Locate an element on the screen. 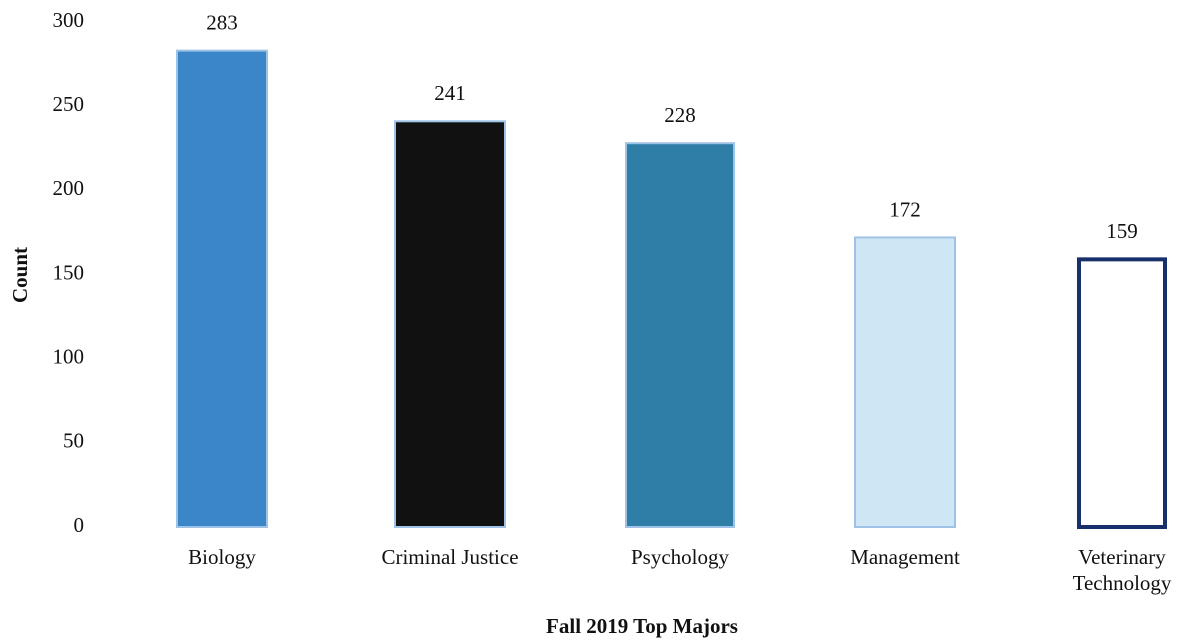 This screenshot has height=644, width=1203. value-label: 228 is located at coordinates (680, 115).